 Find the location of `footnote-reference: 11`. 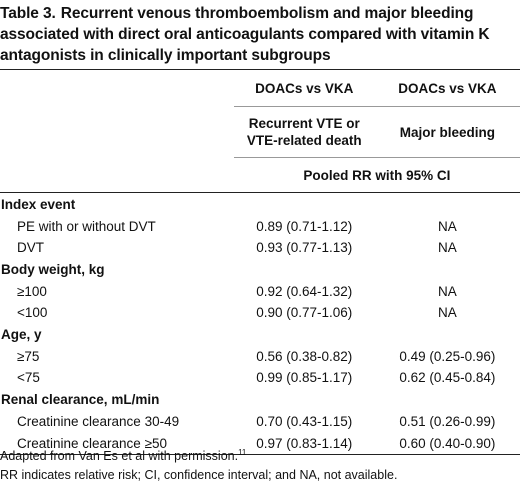

footnote-reference: 11 is located at coordinates (242, 452).